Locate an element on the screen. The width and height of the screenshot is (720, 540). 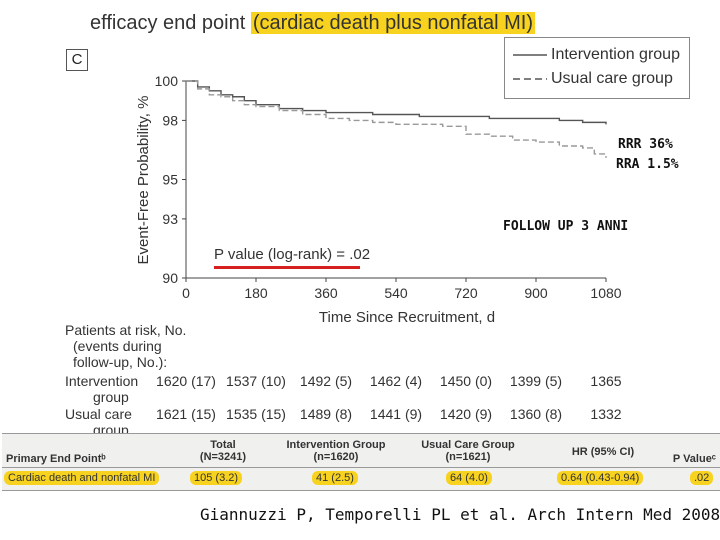
risk-row-label: group is located at coordinates (111, 397).